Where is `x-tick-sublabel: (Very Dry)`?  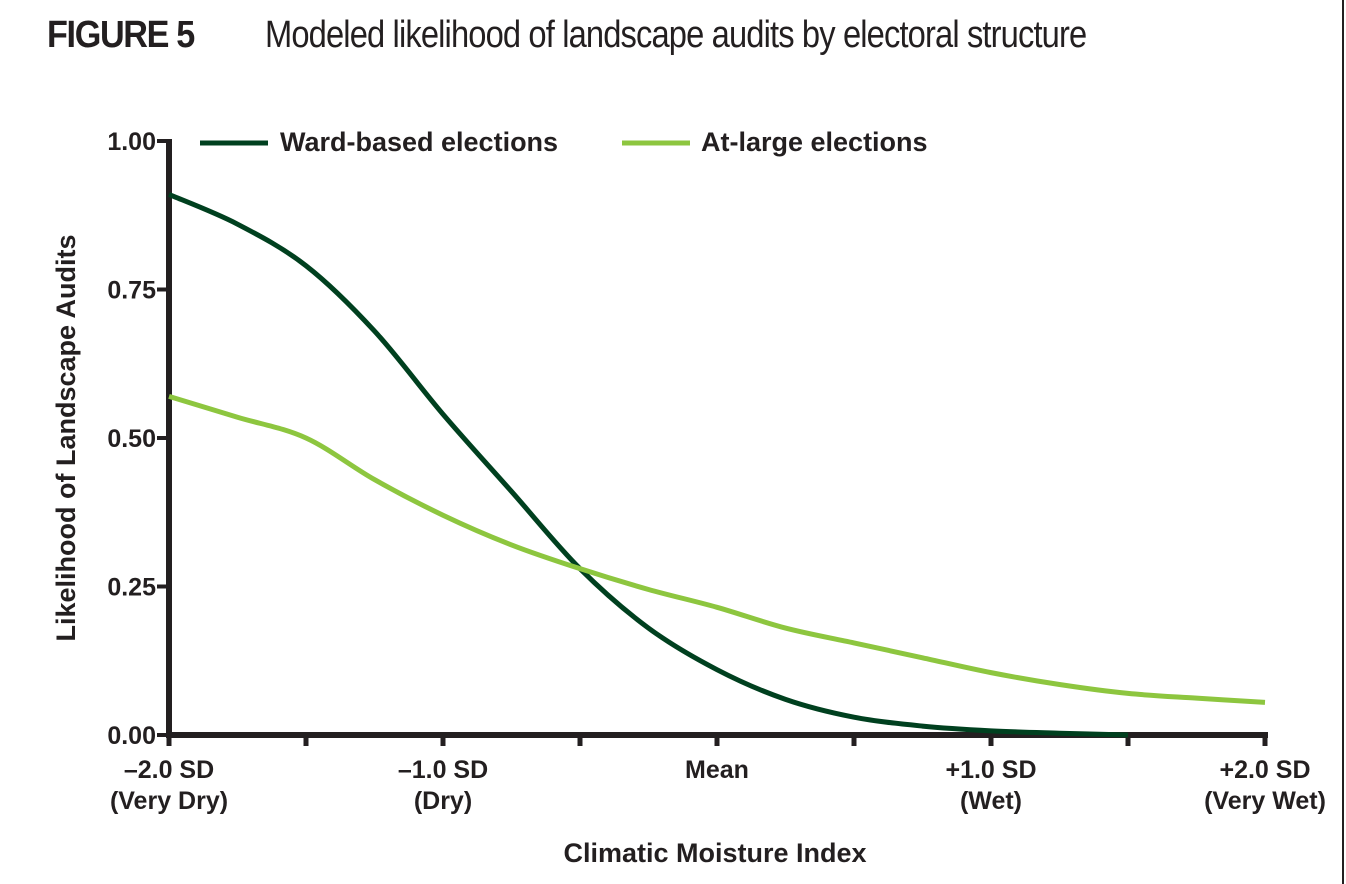
x-tick-sublabel: (Very Dry) is located at coordinates (169, 801).